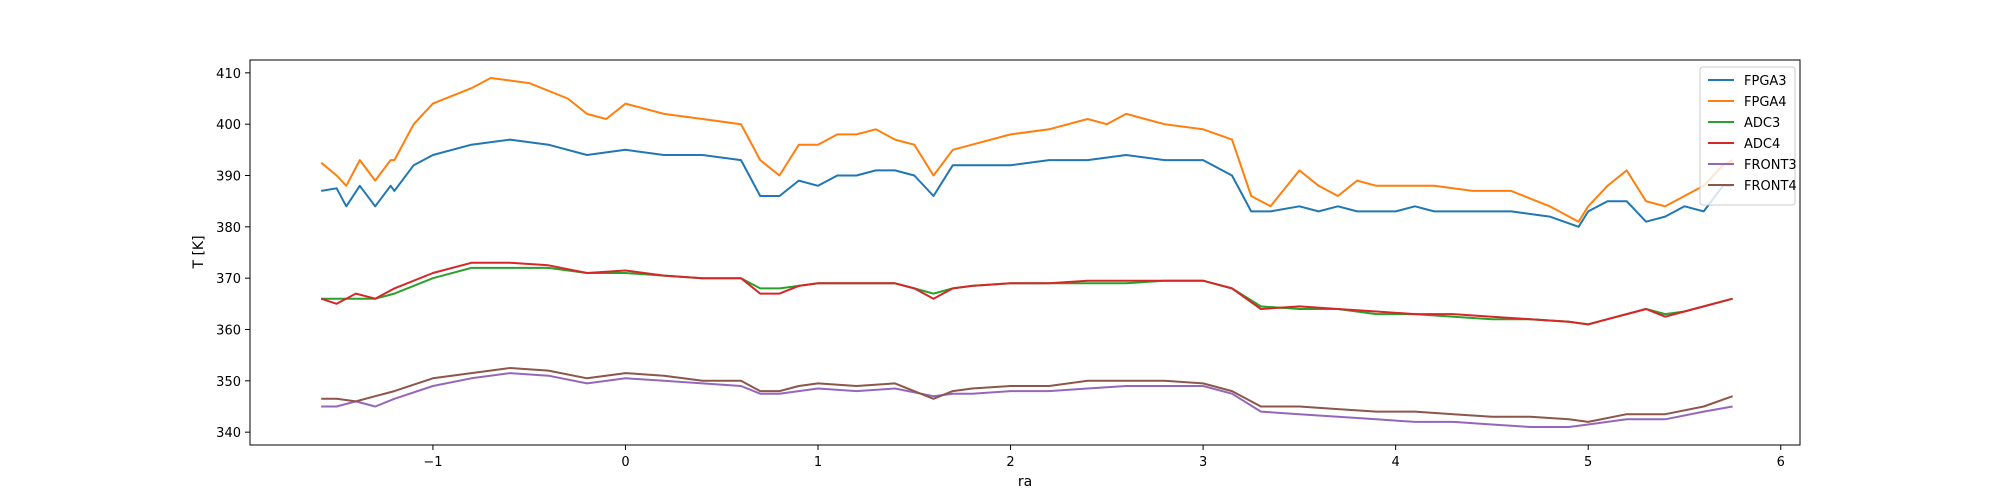 Image resolution: width=2000 pixels, height=500 pixels. What do you see at coordinates (228, 125) in the screenshot?
I see `y-tick-label: 400` at bounding box center [228, 125].